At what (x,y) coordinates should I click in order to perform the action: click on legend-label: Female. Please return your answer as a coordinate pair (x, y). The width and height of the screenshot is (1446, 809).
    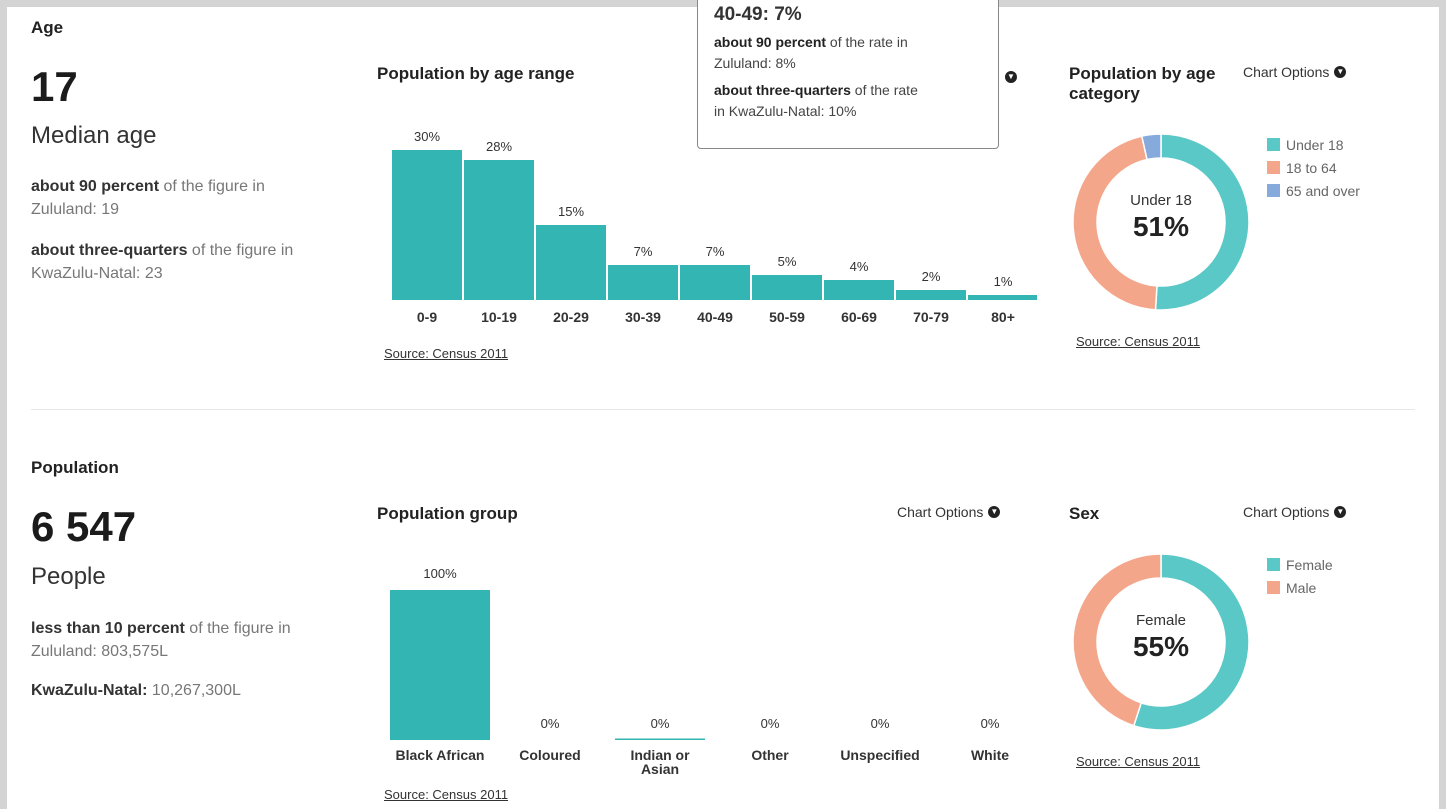
    Looking at the image, I should click on (1309, 564).